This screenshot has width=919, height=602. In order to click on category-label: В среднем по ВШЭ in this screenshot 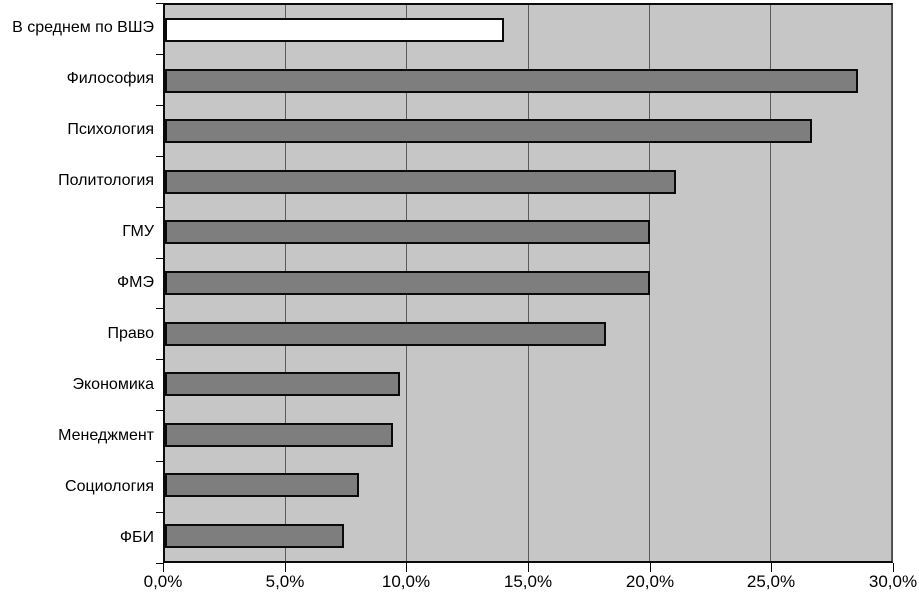, I will do `click(83, 28)`.